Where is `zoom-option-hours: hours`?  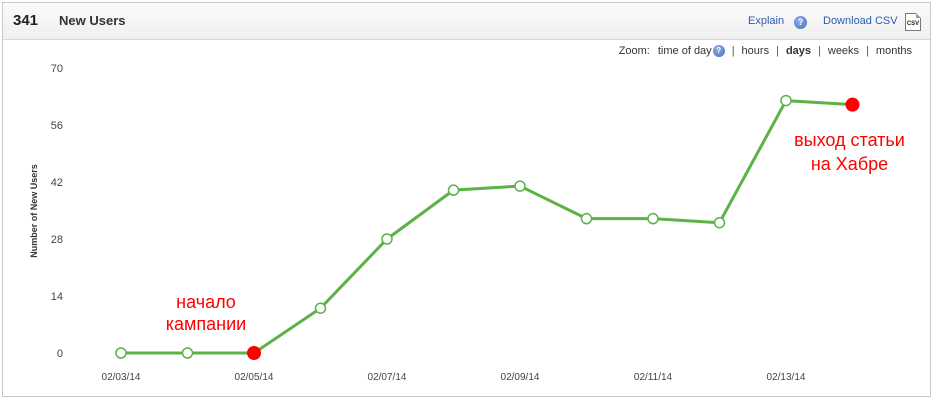 zoom-option-hours: hours is located at coordinates (755, 51).